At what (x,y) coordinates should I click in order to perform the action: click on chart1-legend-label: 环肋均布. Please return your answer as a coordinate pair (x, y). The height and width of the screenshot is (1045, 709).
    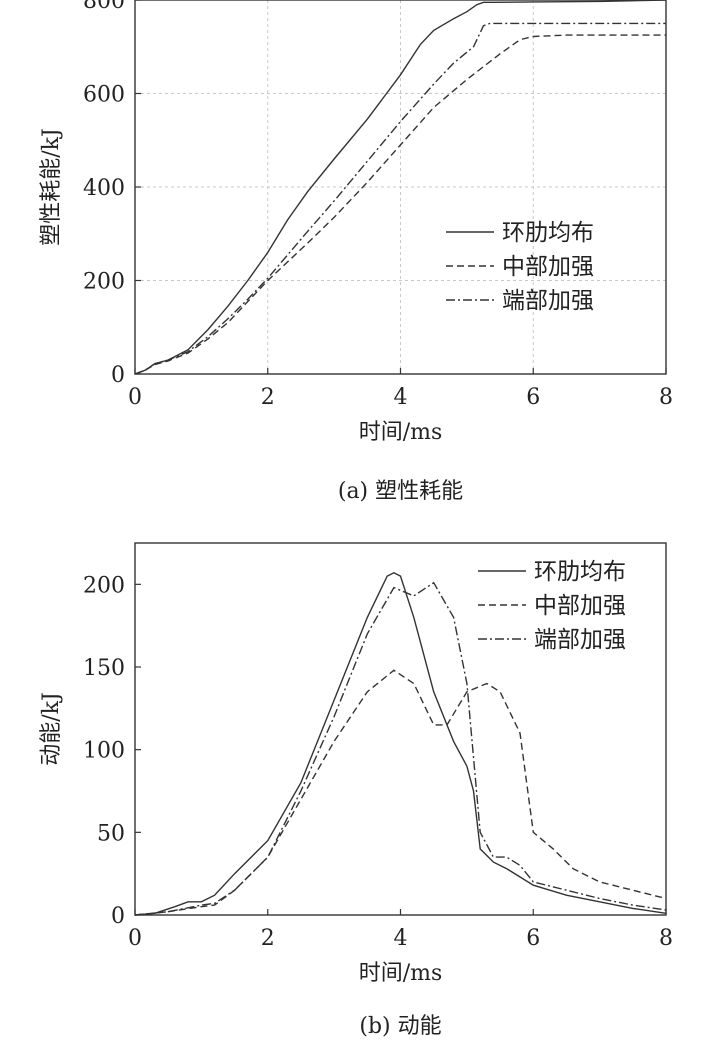
    Looking at the image, I should click on (548, 233).